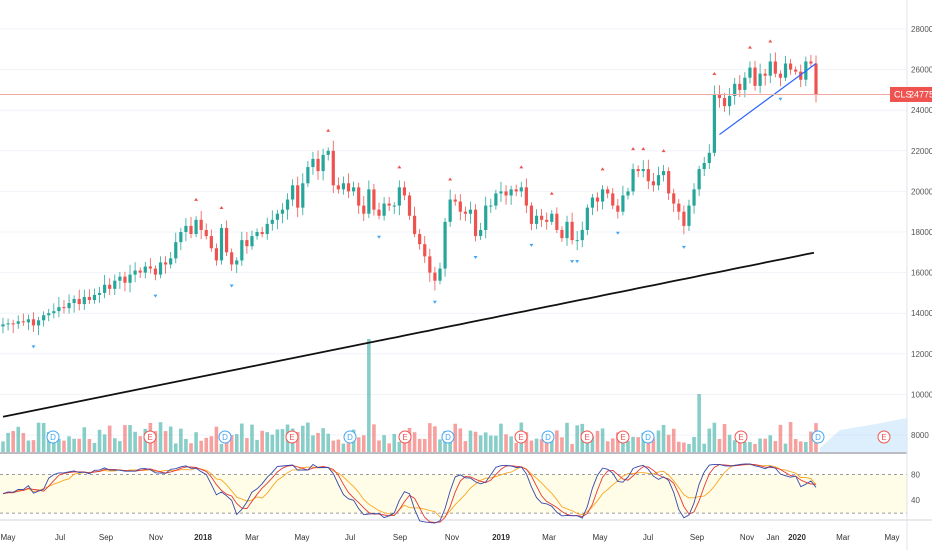 This screenshot has height=555, width=932. I want to click on x-tick-label: Sep, so click(400, 537).